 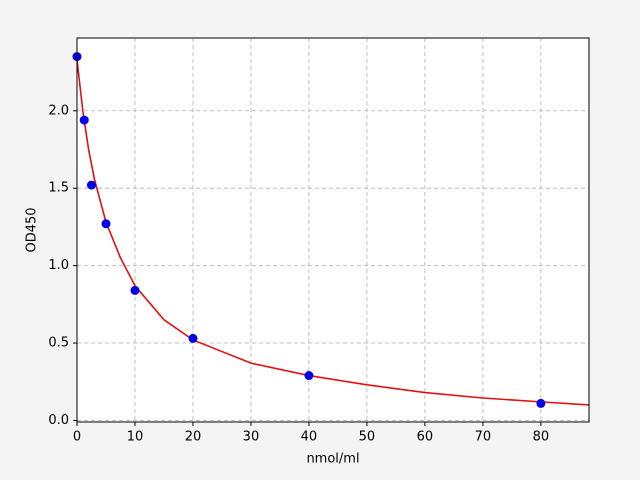 What do you see at coordinates (367, 437) in the screenshot?
I see `x-tick-label: 50` at bounding box center [367, 437].